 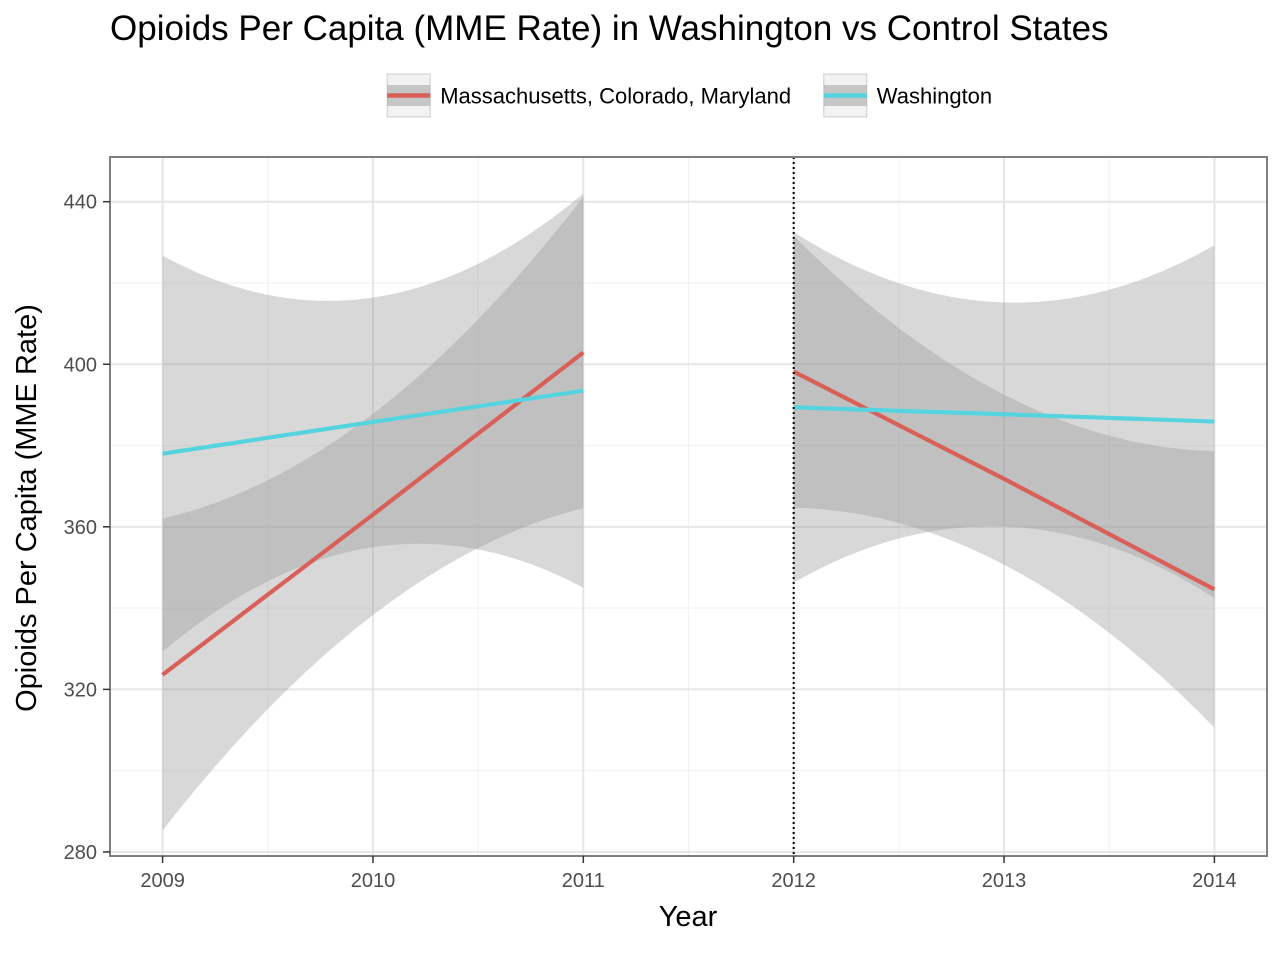 What do you see at coordinates (80, 853) in the screenshot?
I see `y-tick-label: 280` at bounding box center [80, 853].